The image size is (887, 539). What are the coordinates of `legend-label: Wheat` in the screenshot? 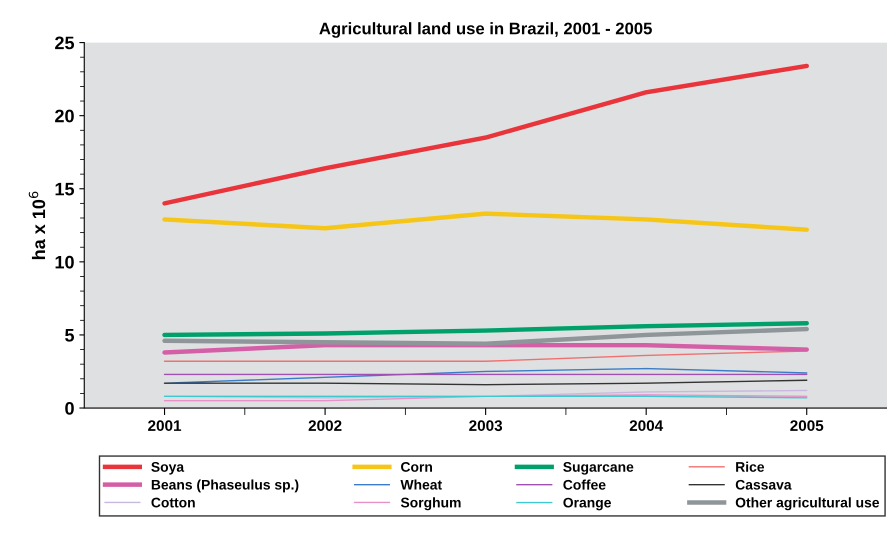 It's located at (421, 484).